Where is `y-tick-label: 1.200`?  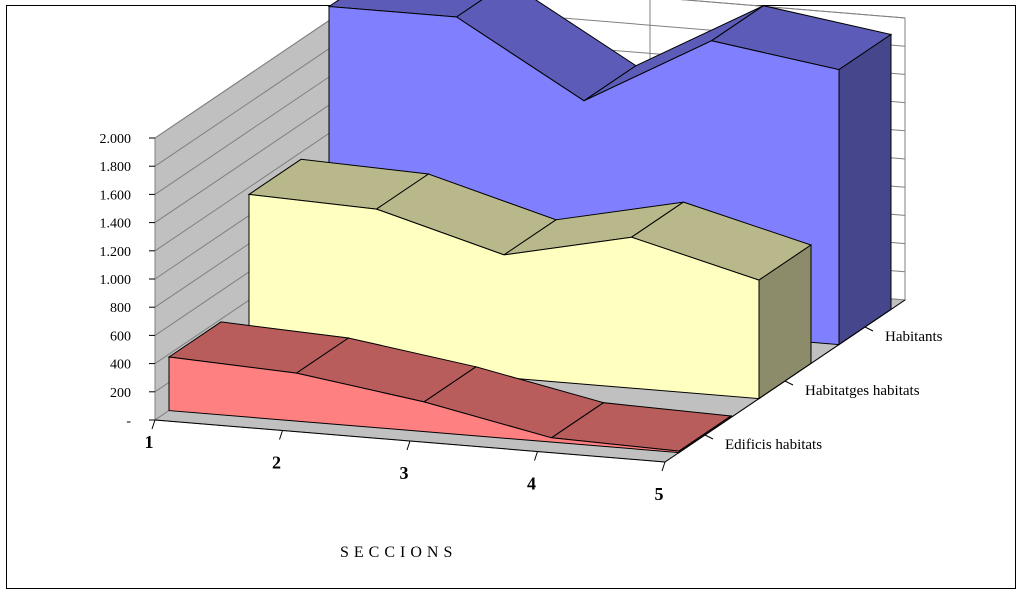
y-tick-label: 1.200 is located at coordinates (116, 252).